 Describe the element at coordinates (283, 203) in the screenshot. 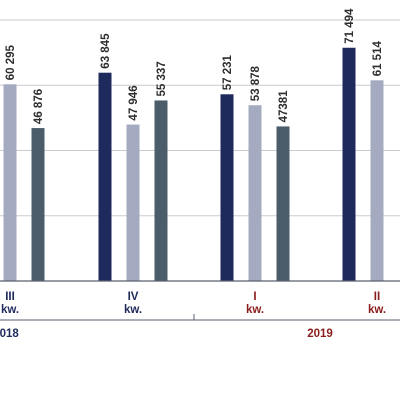

I see `bar-s2-c2` at that location.